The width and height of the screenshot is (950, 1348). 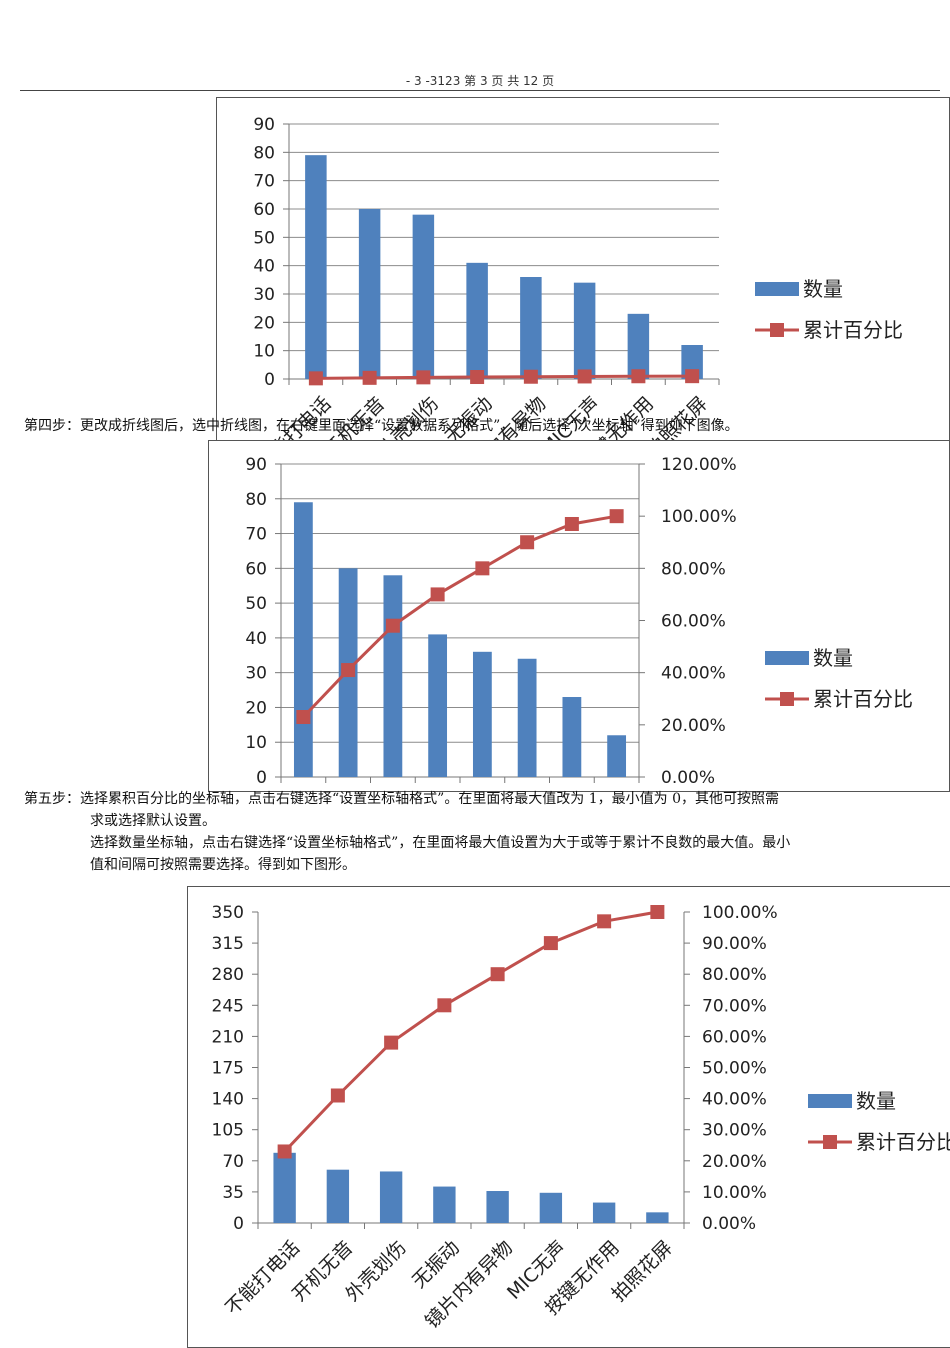 I want to click on chart-3-y2-tick-label: 60.00%, so click(x=734, y=1037).